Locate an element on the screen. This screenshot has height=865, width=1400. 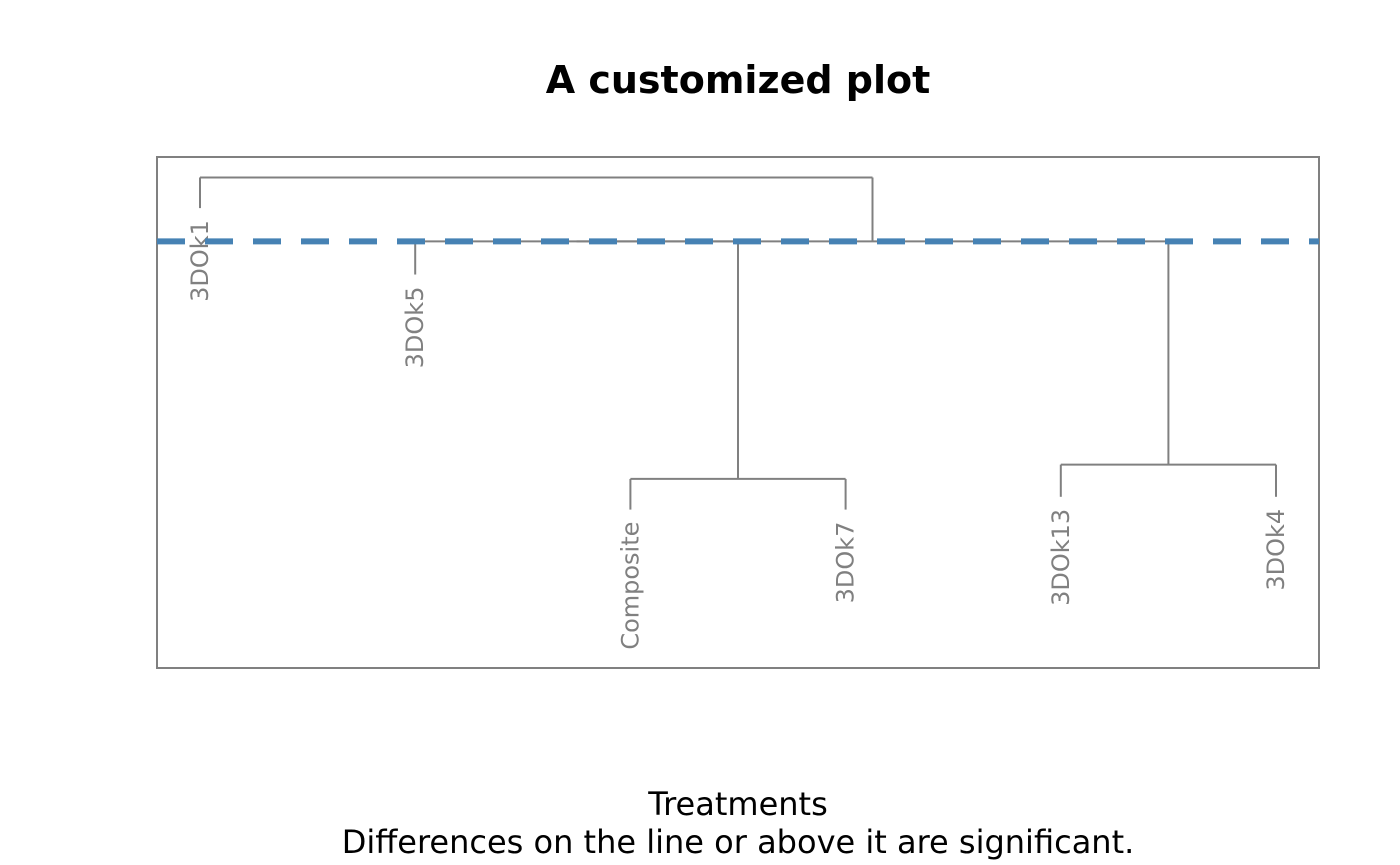
leaf-label-3dok5: 3DOk5 is located at coordinates (415, 328).